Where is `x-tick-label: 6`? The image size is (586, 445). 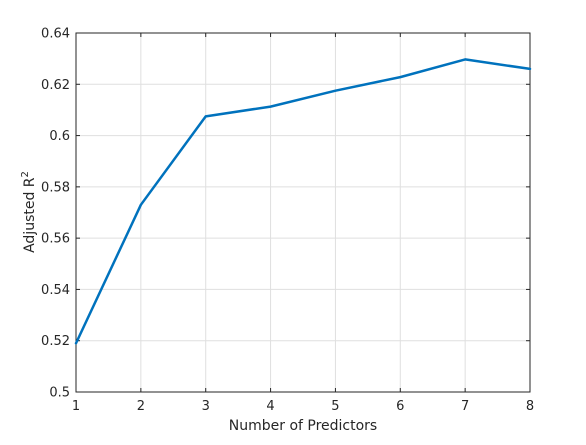
x-tick-label: 6 is located at coordinates (400, 406).